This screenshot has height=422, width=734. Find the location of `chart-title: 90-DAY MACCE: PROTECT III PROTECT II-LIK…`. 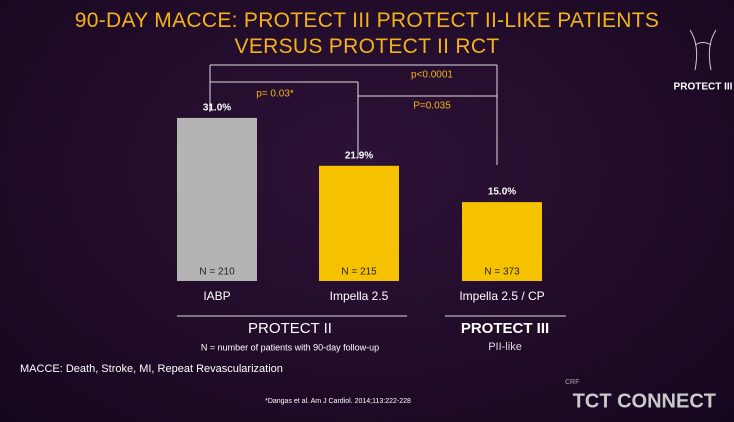

chart-title: 90-DAY MACCE: PROTECT III PROTECT II-LIK… is located at coordinates (367, 33).